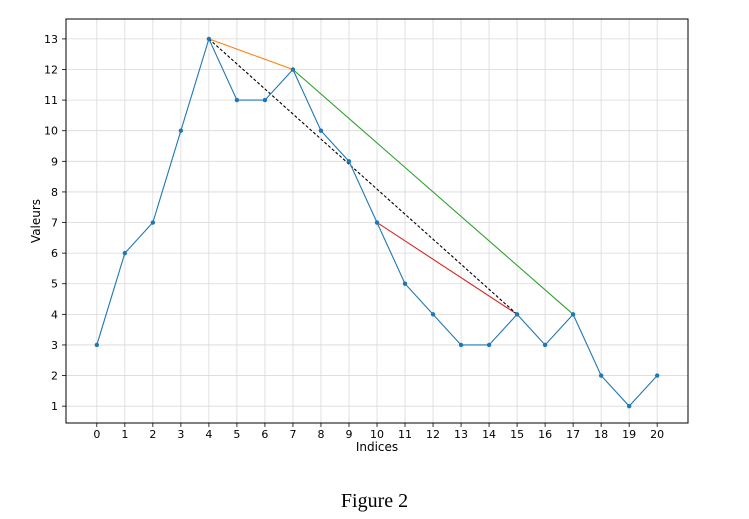  I want to click on y-axis-label: Valeurs, so click(36, 221).